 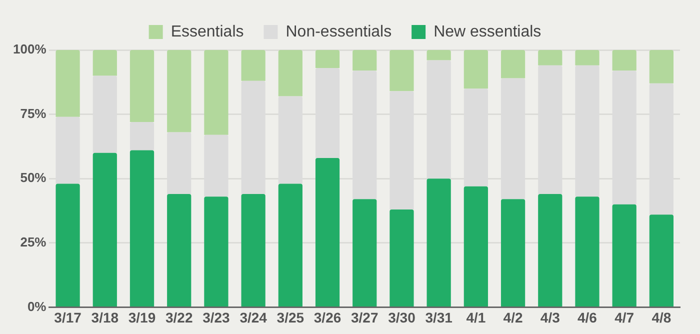 I want to click on x-tick-label: 4/7, so click(x=624, y=317).